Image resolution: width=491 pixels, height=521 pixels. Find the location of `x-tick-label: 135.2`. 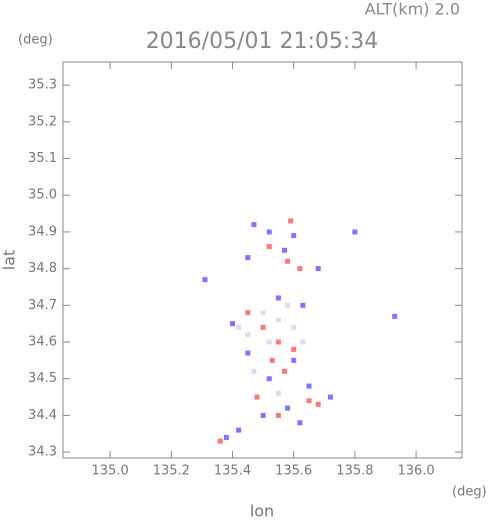

x-tick-label: 135.2 is located at coordinates (171, 471).